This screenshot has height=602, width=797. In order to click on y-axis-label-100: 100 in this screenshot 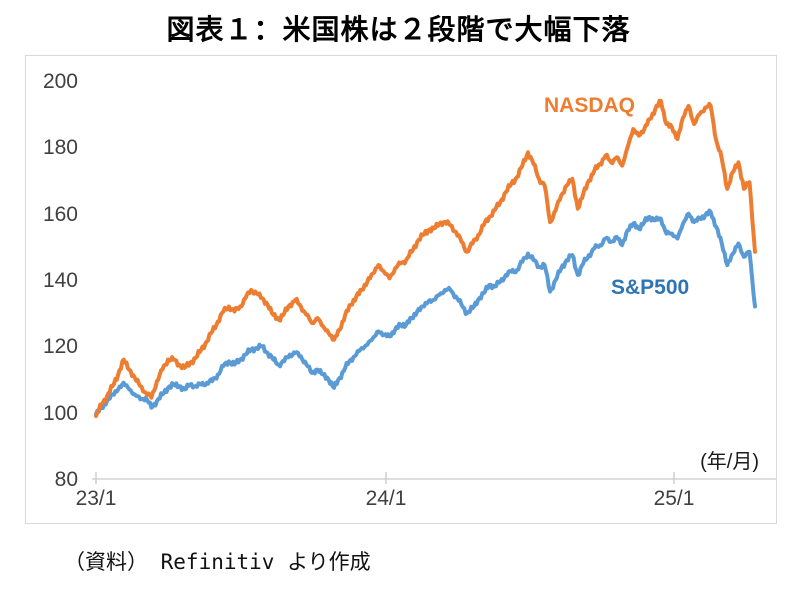, I will do `click(60, 413)`.